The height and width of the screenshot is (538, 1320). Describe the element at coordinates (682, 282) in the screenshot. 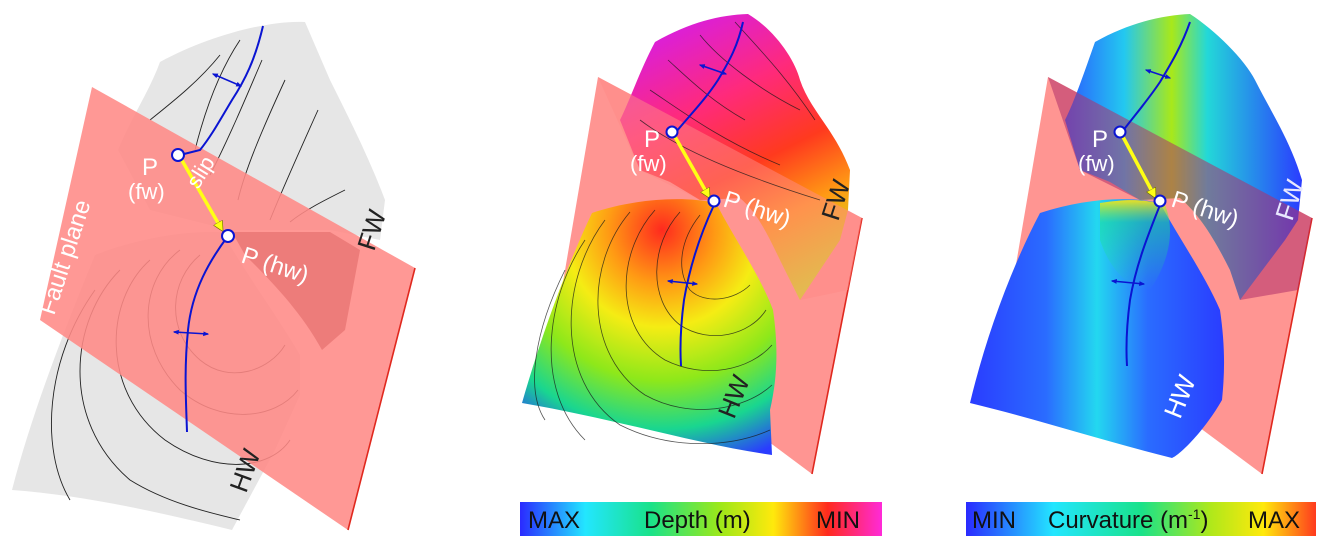

I see `dip-arrow-hw-middle` at that location.